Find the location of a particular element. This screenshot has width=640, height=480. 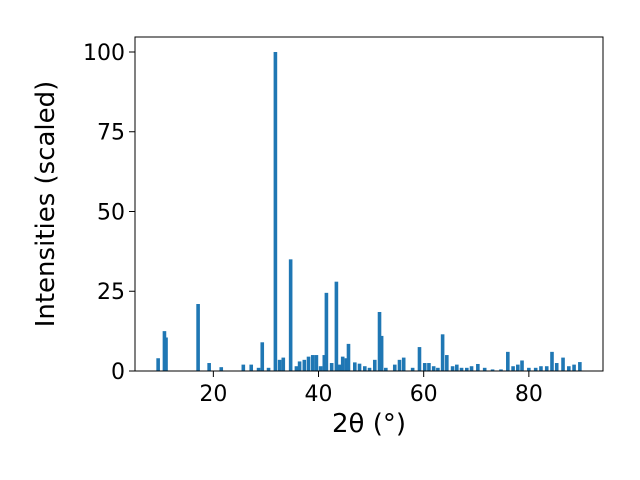

x-axis-label: 2θ (°) is located at coordinates (369, 424).